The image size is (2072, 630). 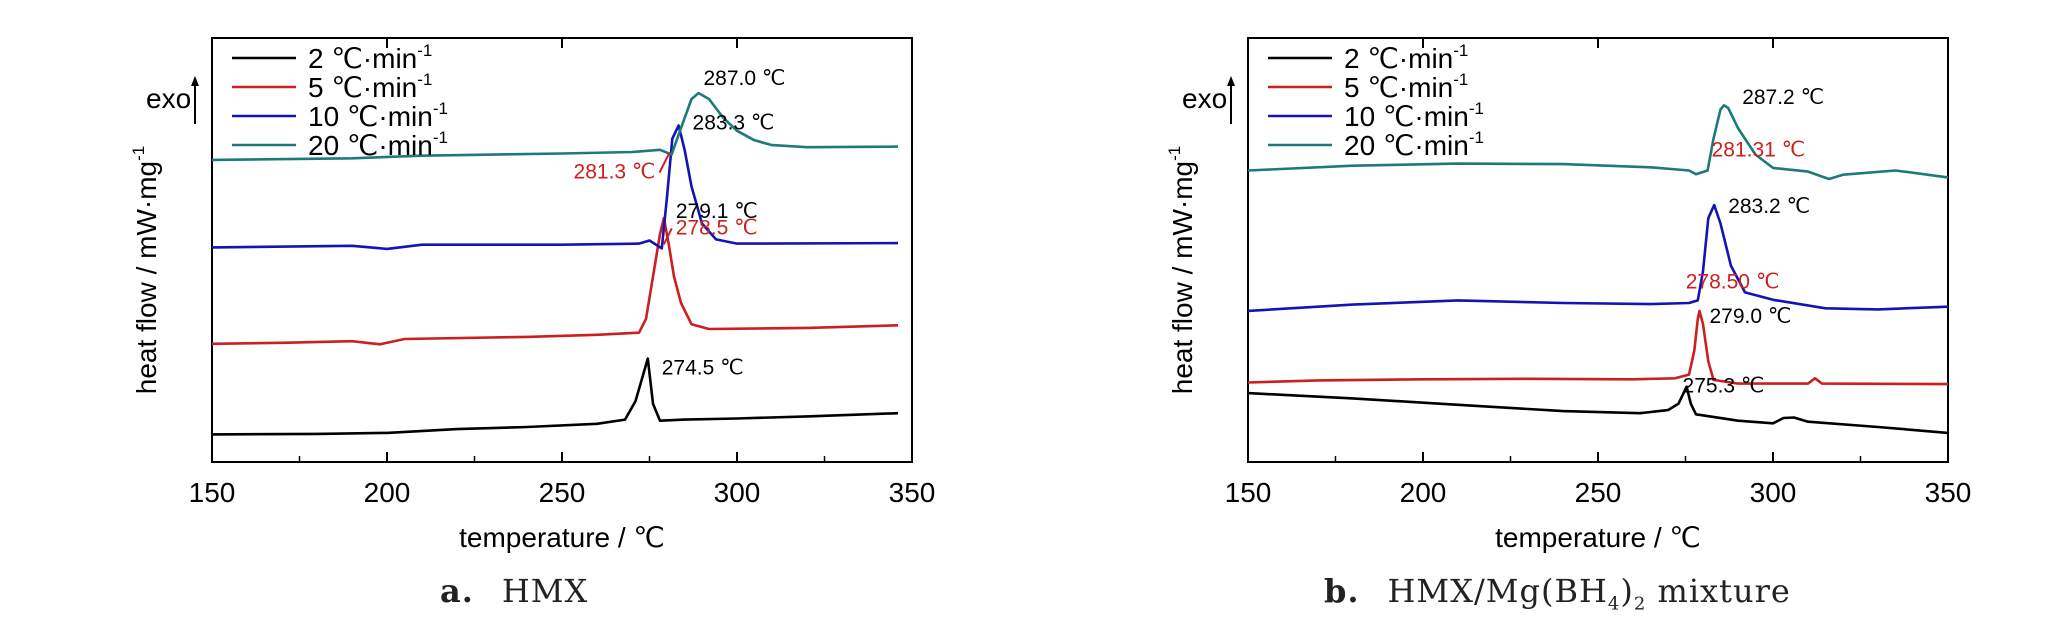 What do you see at coordinates (1248, 492) in the screenshot?
I see `chart-1-xtick-label: 150` at bounding box center [1248, 492].